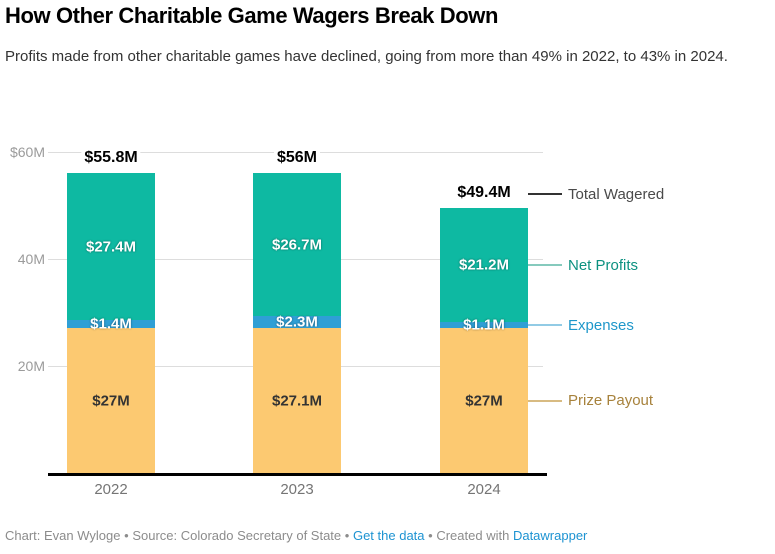 Image resolution: width=775 pixels, height=554 pixels. I want to click on total-label-2023: $56M, so click(297, 158).